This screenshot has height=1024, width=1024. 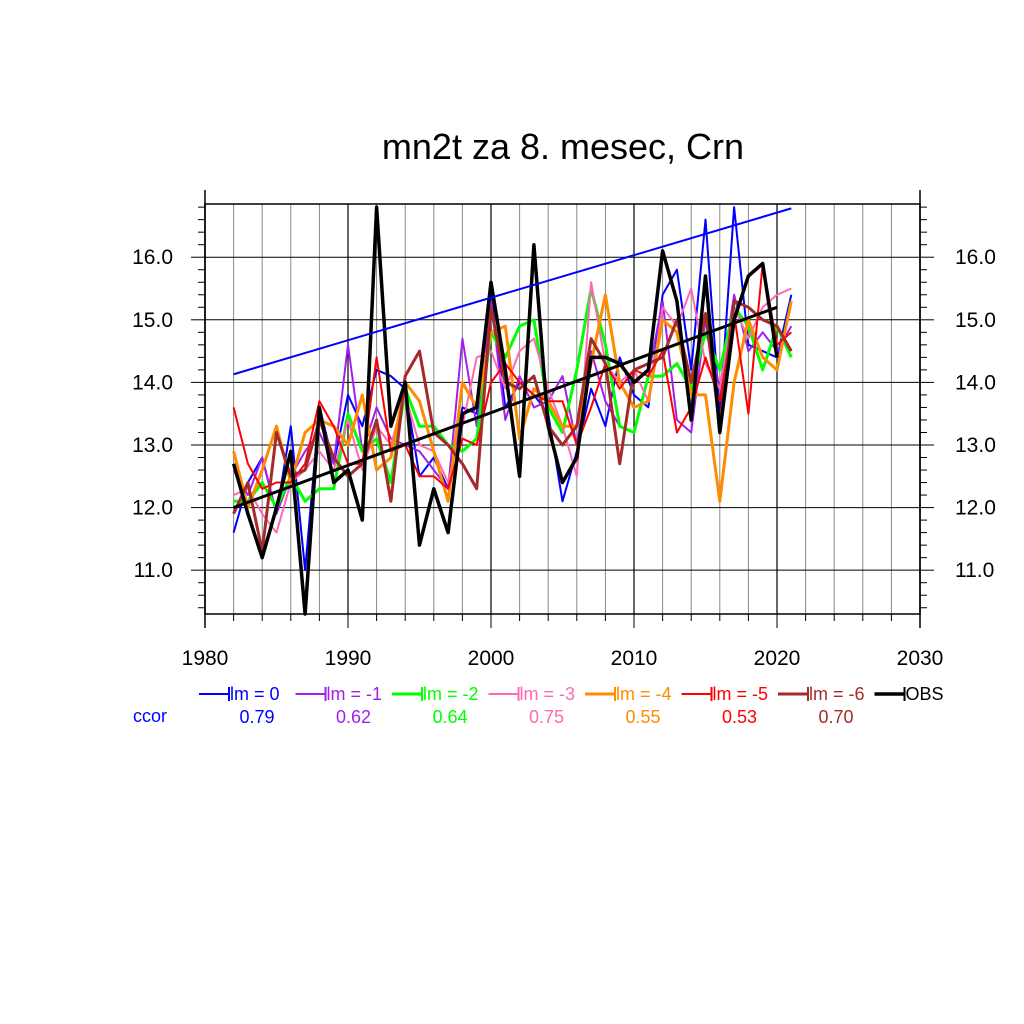 I want to click on legend-label: OBS, so click(x=925, y=694).